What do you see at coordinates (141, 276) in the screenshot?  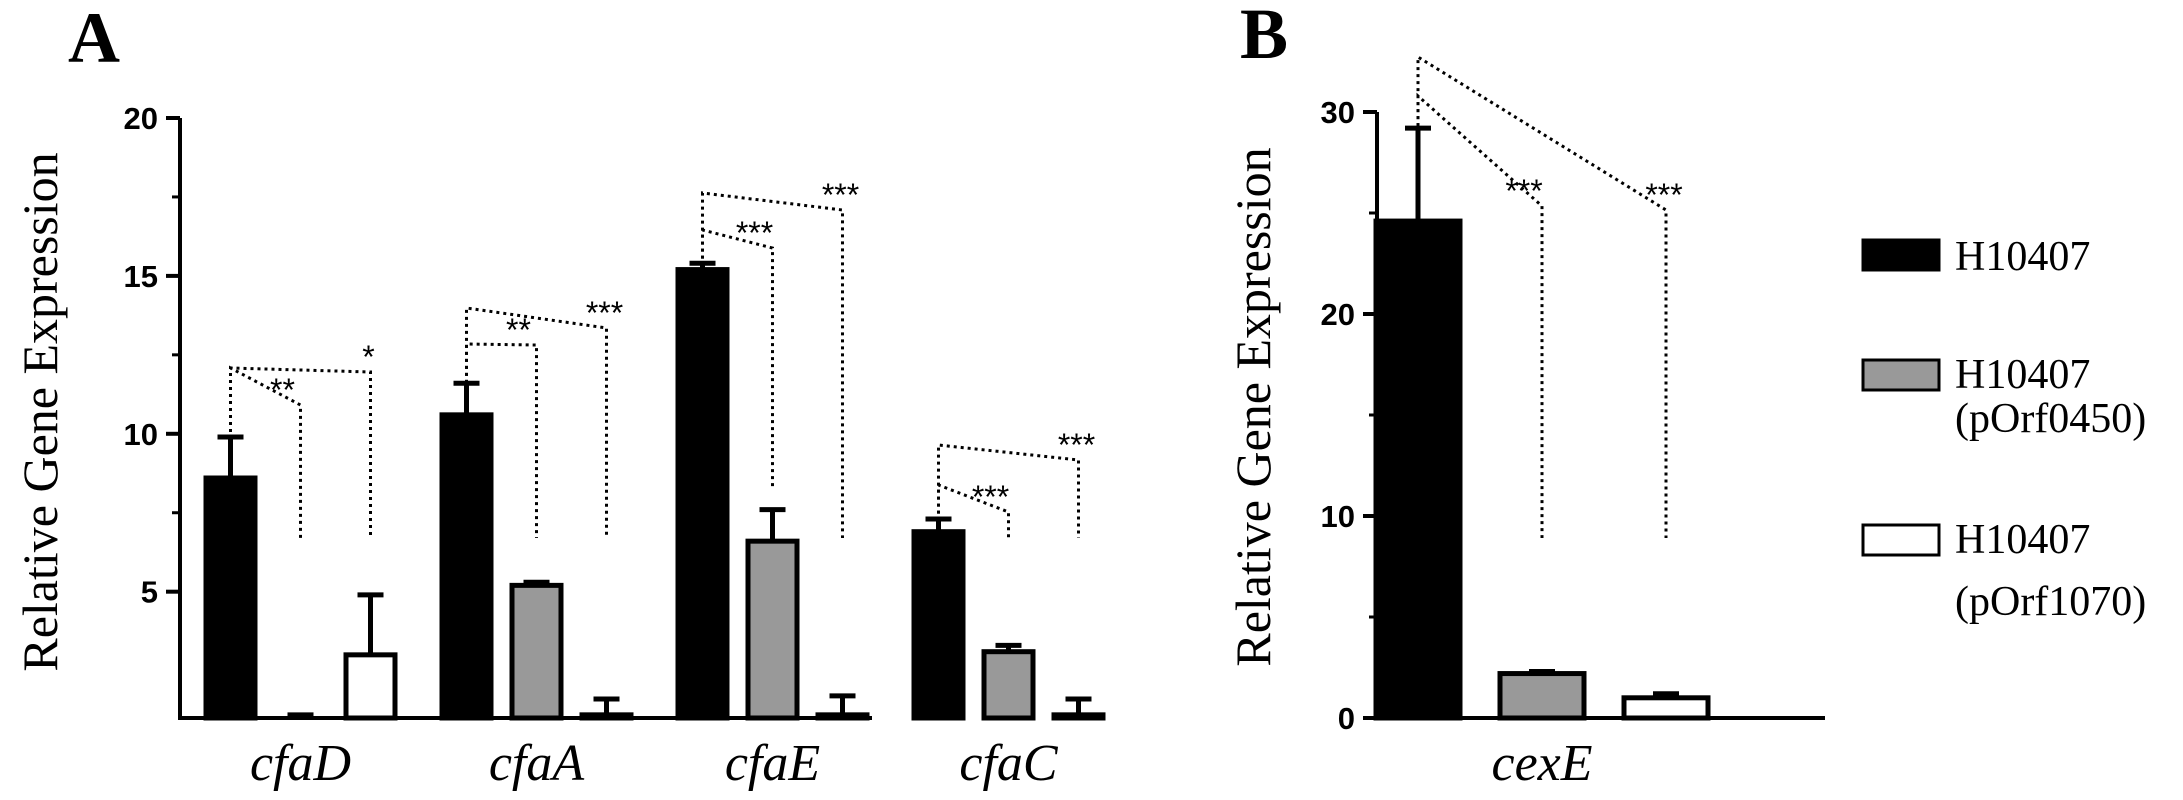 I see `panel-a-y-tick-label: 15` at bounding box center [141, 276].